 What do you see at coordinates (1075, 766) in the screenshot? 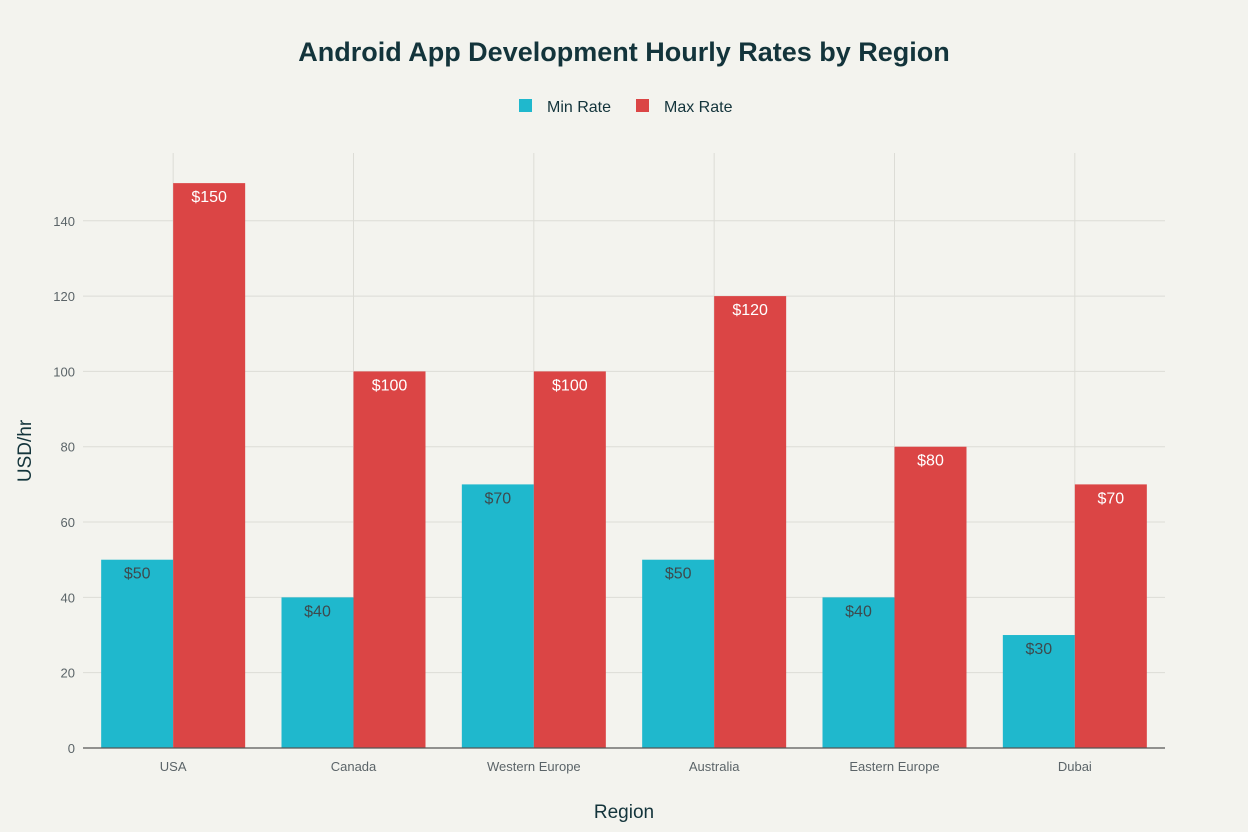
I see `x-tick-label: Dubai` at bounding box center [1075, 766].